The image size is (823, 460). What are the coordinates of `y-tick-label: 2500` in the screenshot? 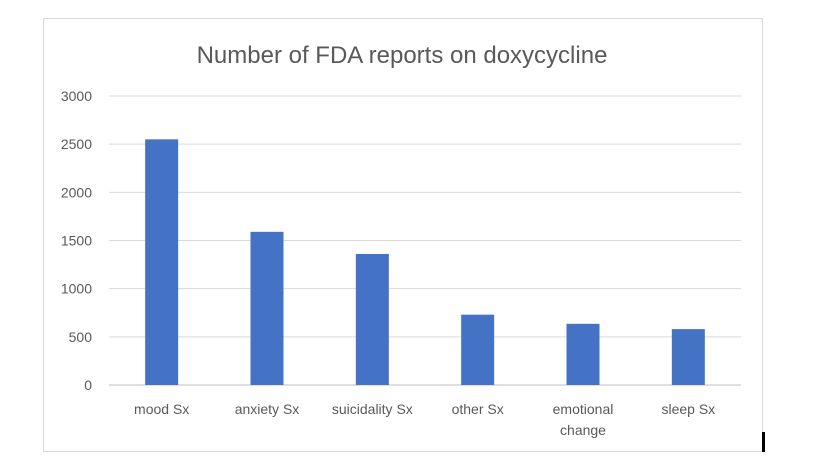 It's located at (76, 144).